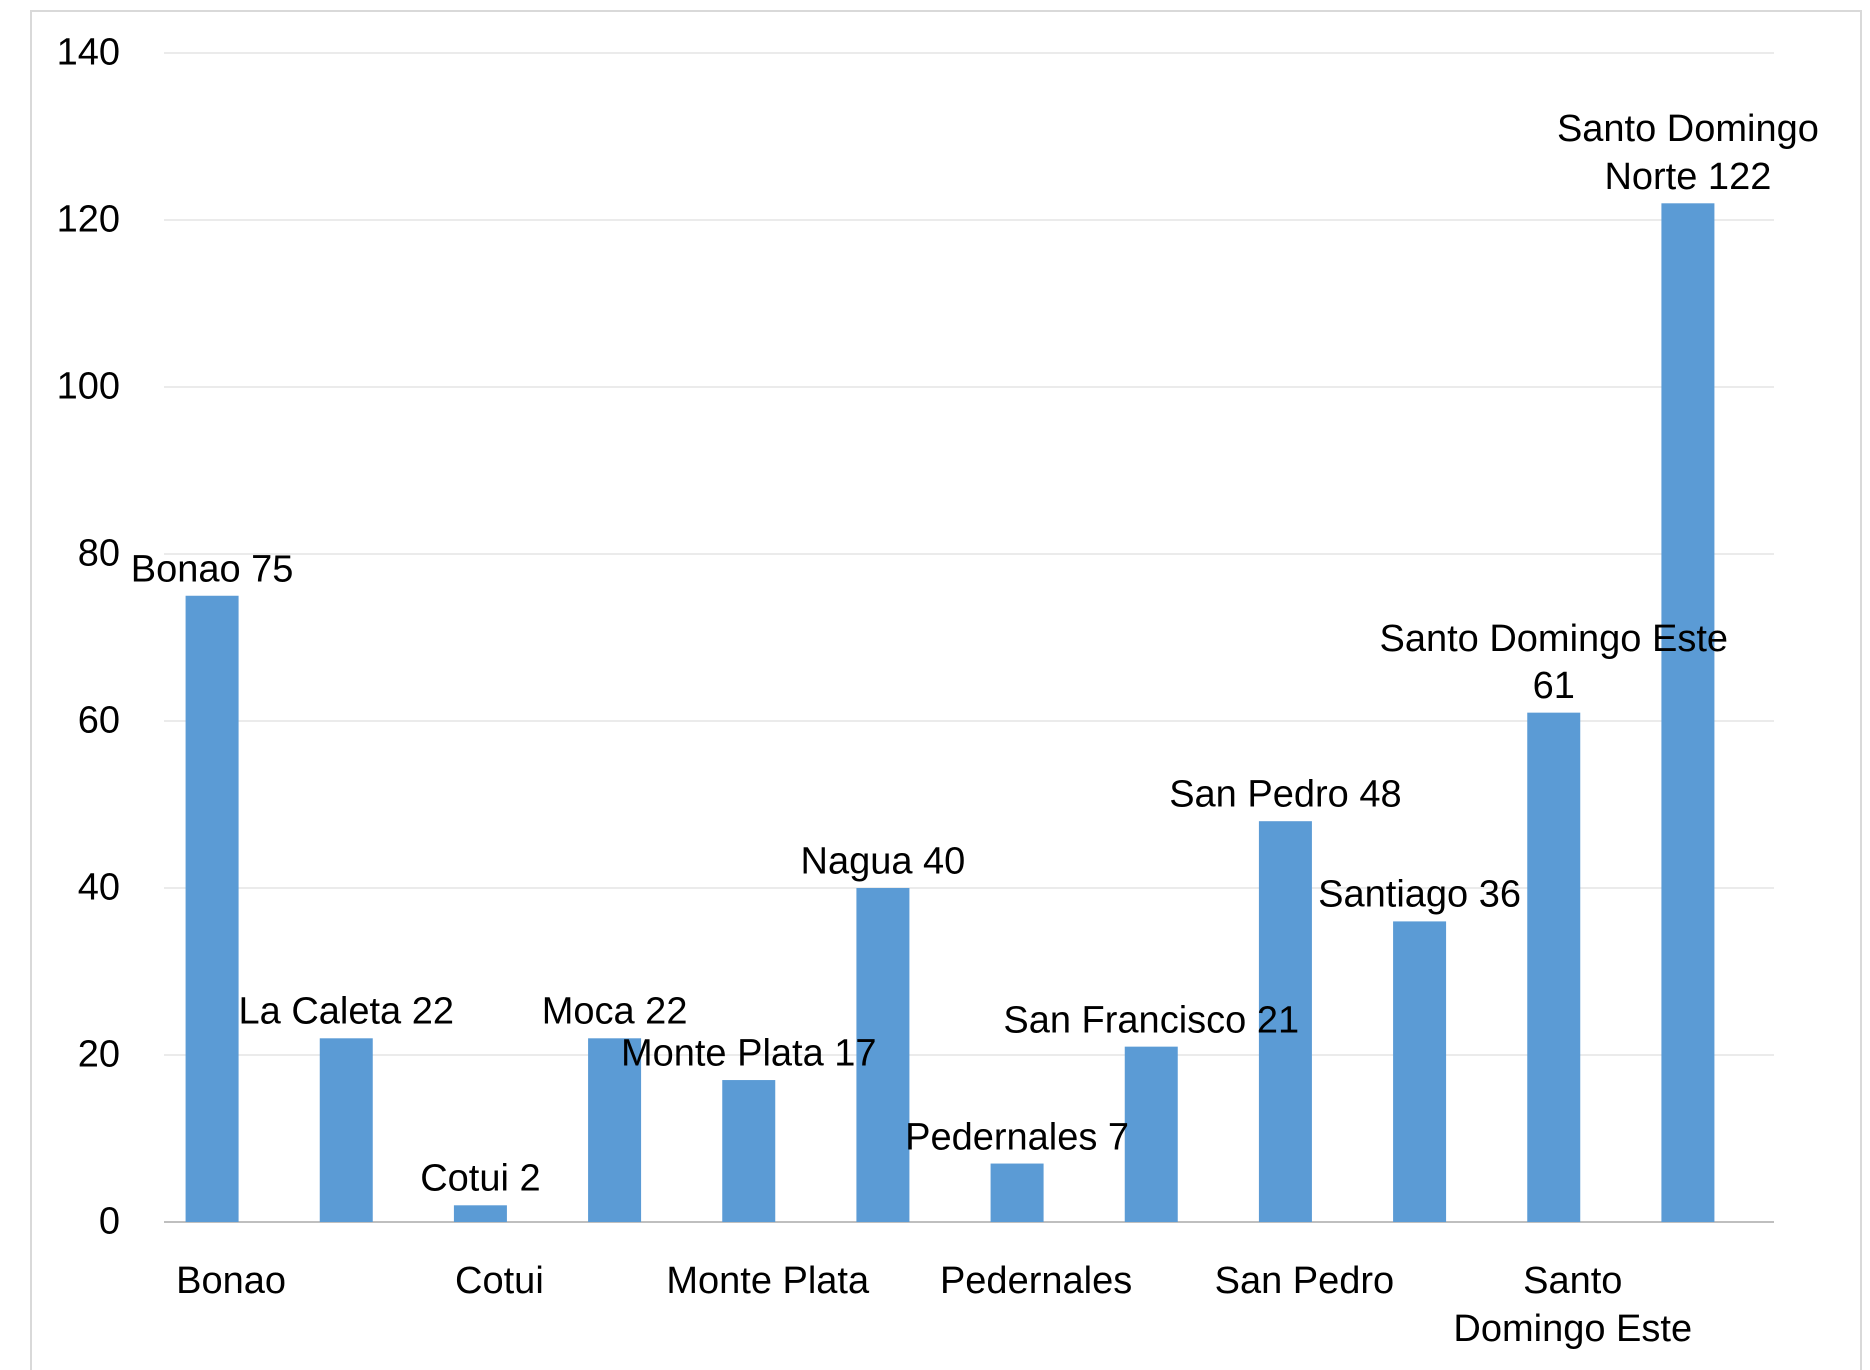 Image resolution: width=1870 pixels, height=1370 pixels. What do you see at coordinates (480, 1178) in the screenshot?
I see `data-label: Cotui 2` at bounding box center [480, 1178].